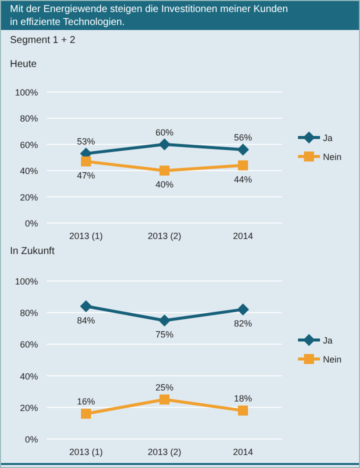  What do you see at coordinates (164, 387) in the screenshot?
I see `data-label: 25%` at bounding box center [164, 387].